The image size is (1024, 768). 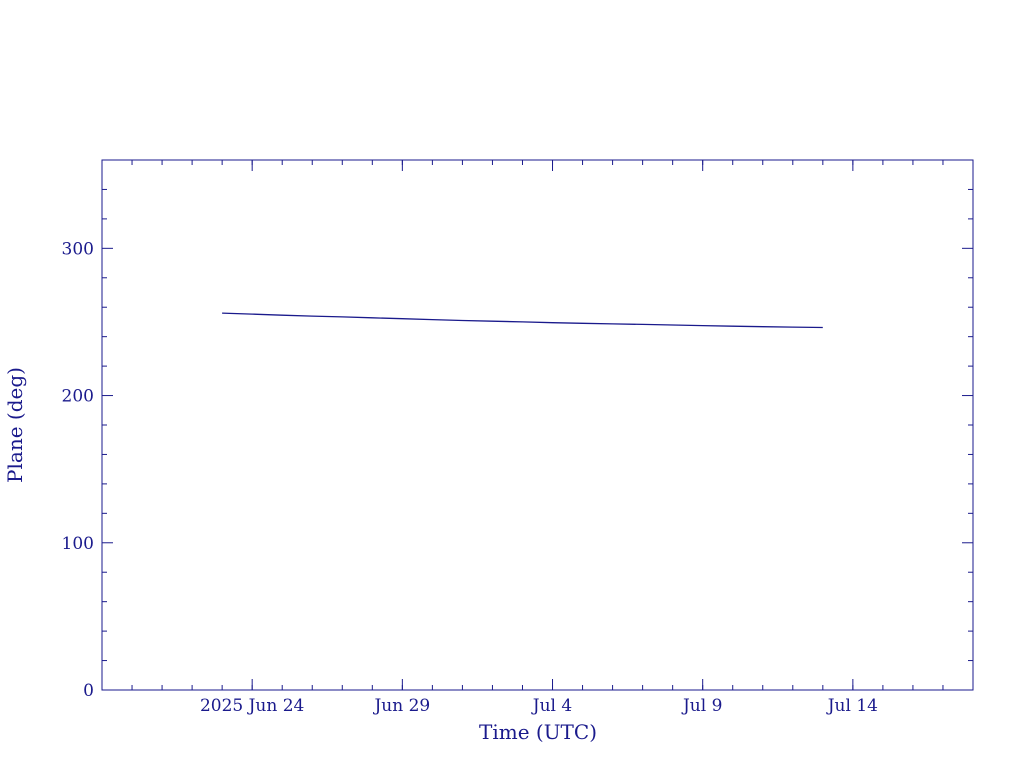 What do you see at coordinates (551, 706) in the screenshot?
I see `x-tick-label: Jul 4` at bounding box center [551, 706].